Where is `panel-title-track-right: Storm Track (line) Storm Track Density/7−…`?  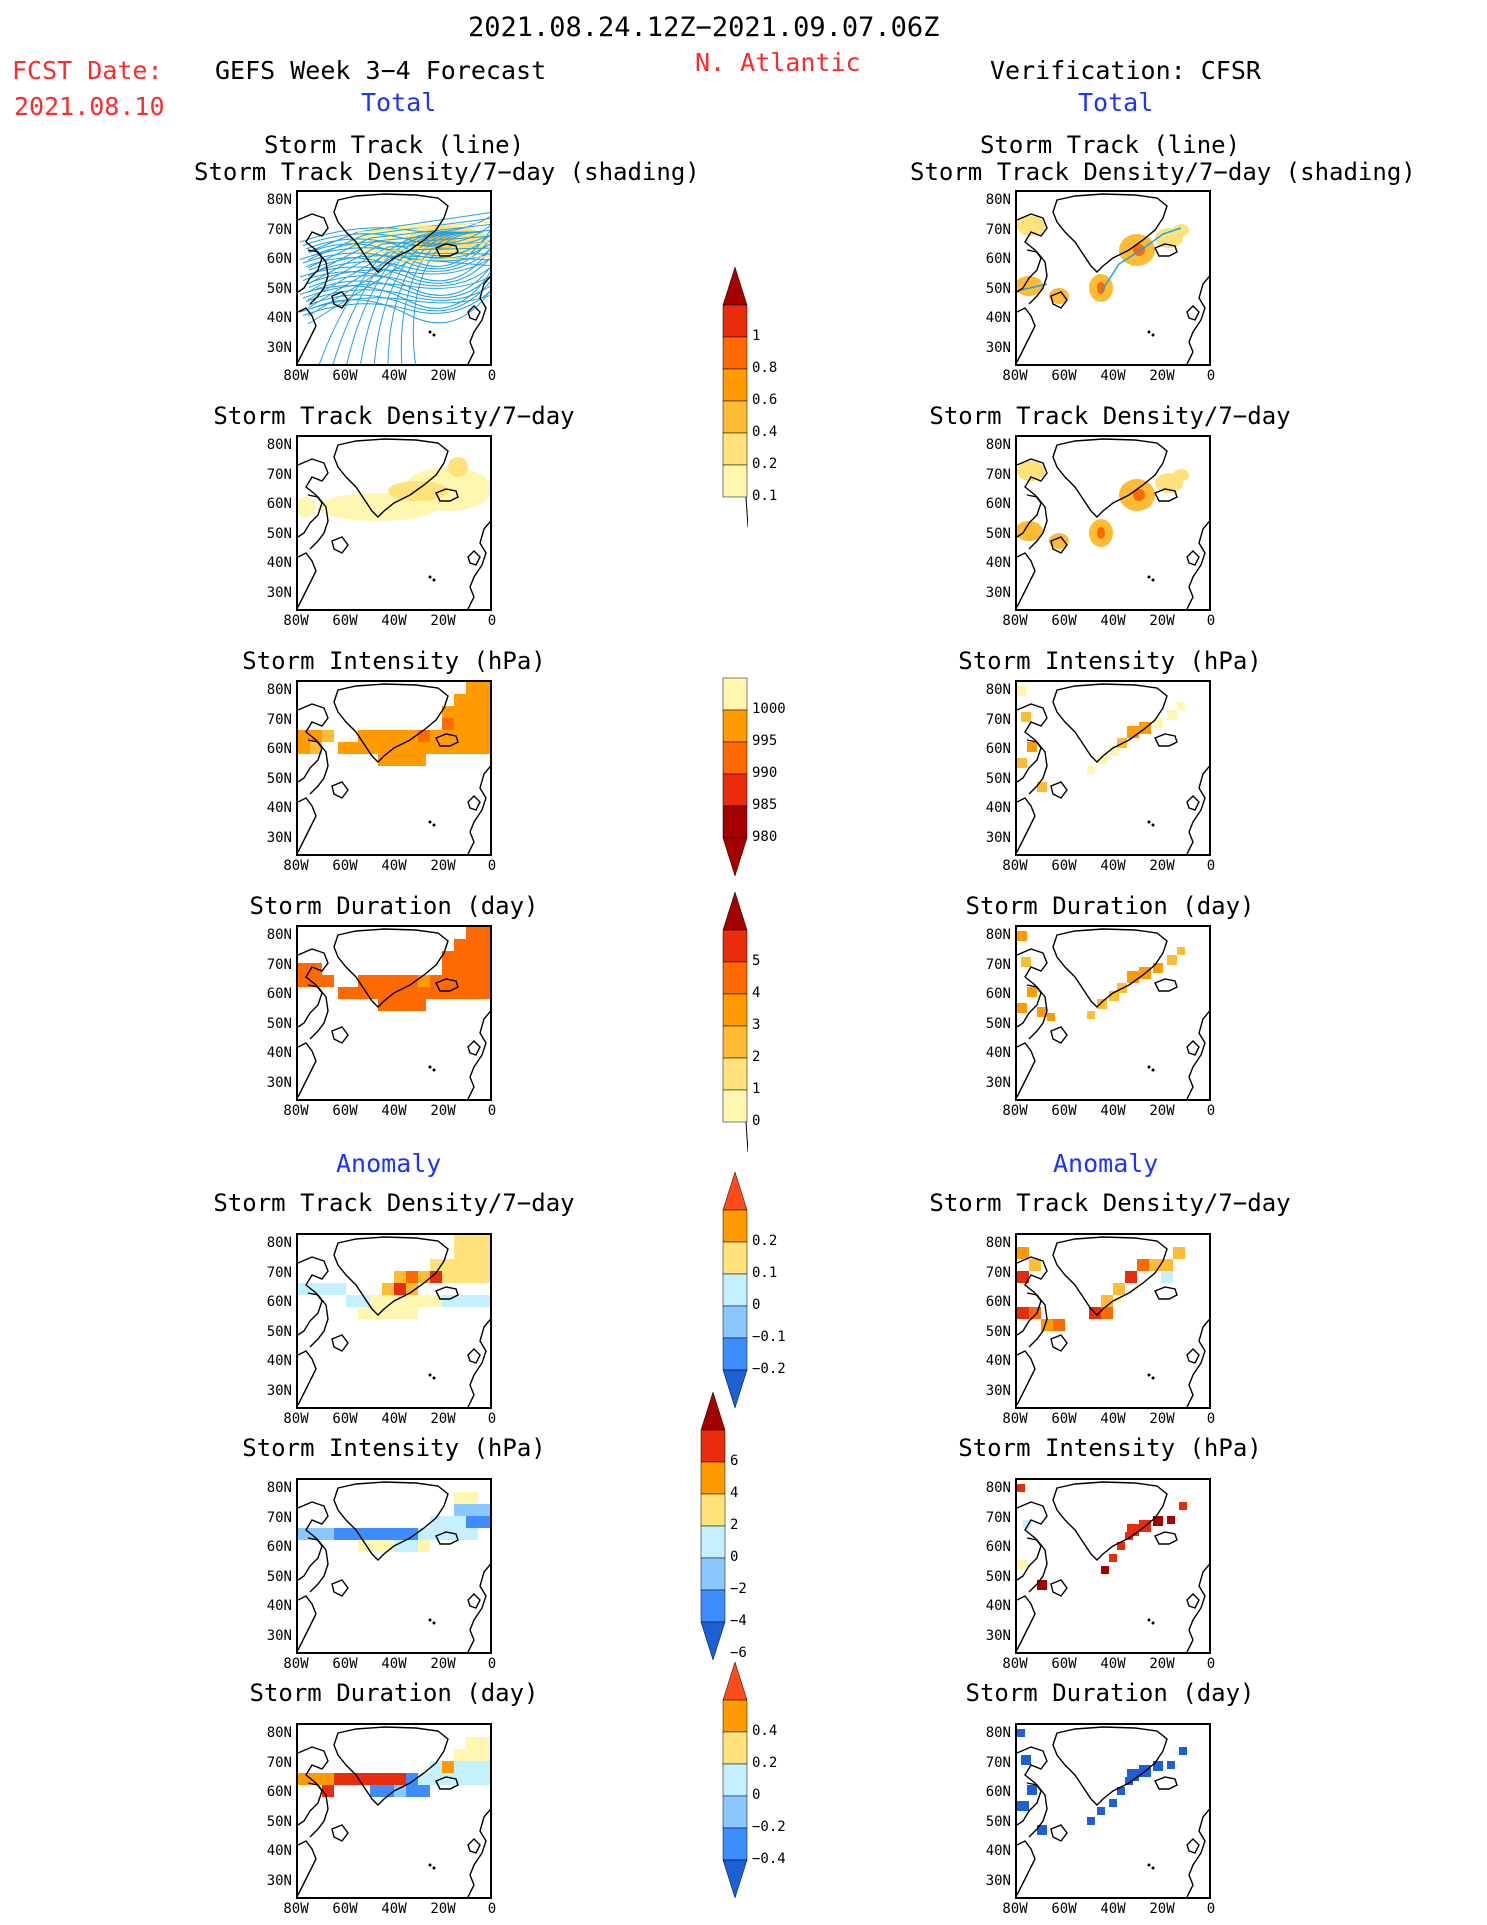 panel-title-track-right: Storm Track (line) Storm Track Density/7−… is located at coordinates (1163, 158).